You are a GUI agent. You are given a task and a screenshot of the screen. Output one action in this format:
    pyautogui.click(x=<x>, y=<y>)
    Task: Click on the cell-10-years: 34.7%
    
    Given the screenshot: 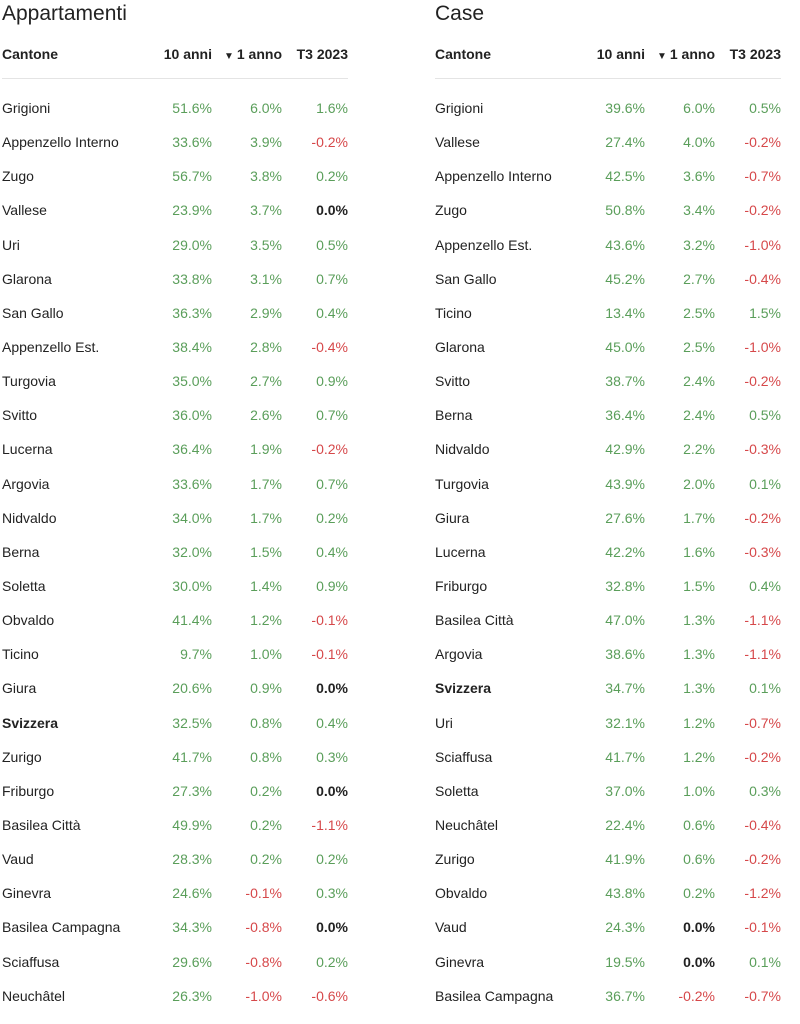 What is the action you would take?
    pyautogui.click(x=625, y=688)
    